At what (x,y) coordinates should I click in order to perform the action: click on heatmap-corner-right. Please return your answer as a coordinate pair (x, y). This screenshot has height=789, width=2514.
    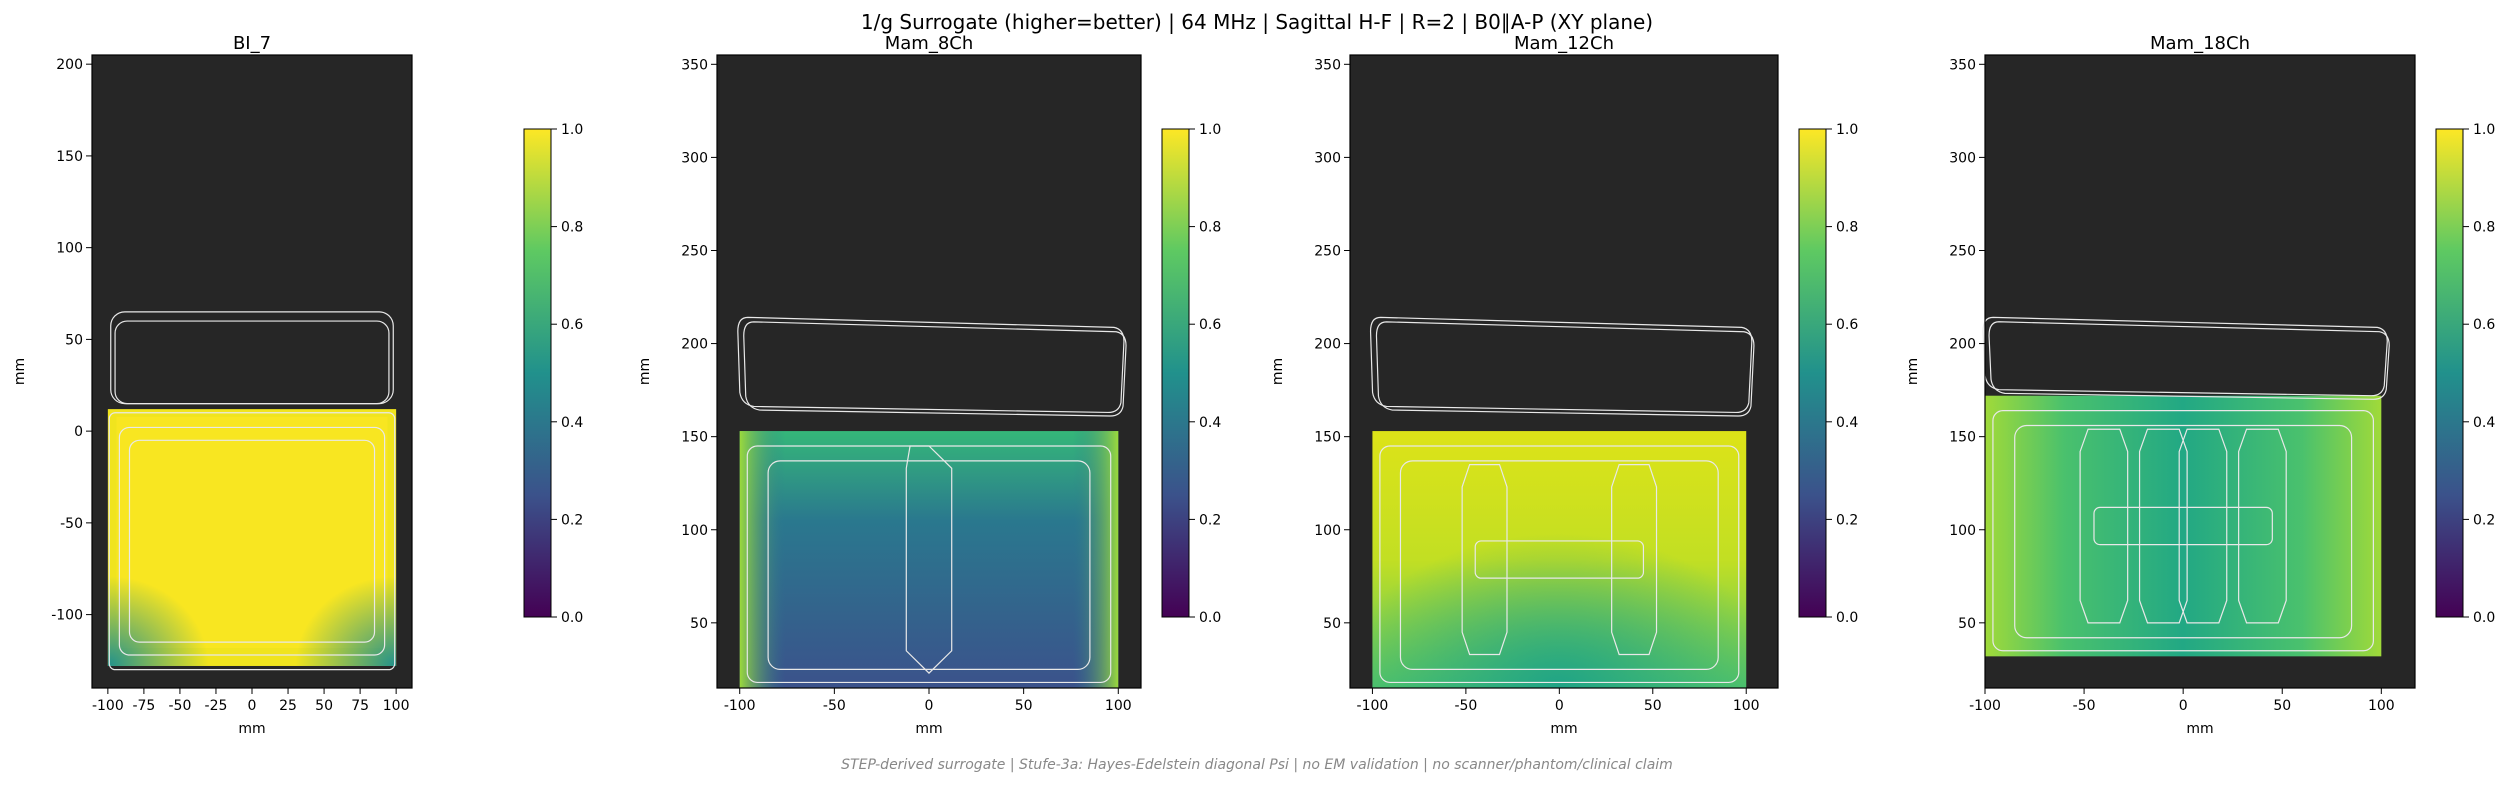
    Looking at the image, I should click on (252, 537).